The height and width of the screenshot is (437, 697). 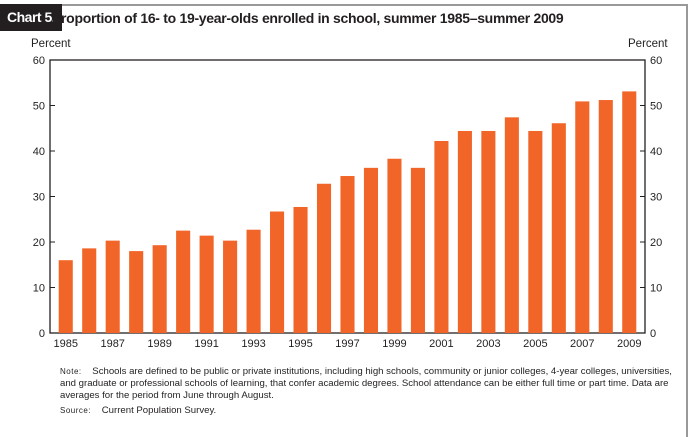 I want to click on chart-source: Source: Current Population Survey., so click(x=138, y=410).